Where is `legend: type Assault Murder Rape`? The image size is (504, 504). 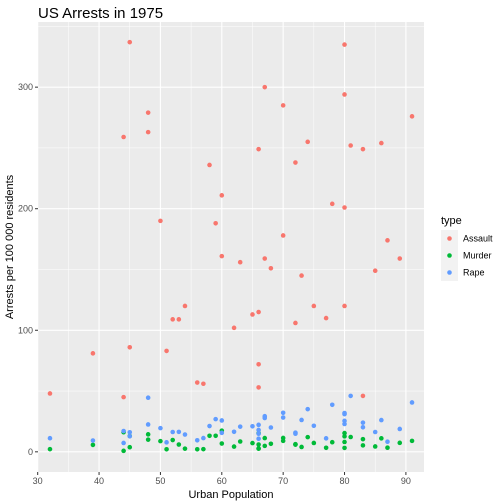 legend: type Assault Murder Rape is located at coordinates (467, 248).